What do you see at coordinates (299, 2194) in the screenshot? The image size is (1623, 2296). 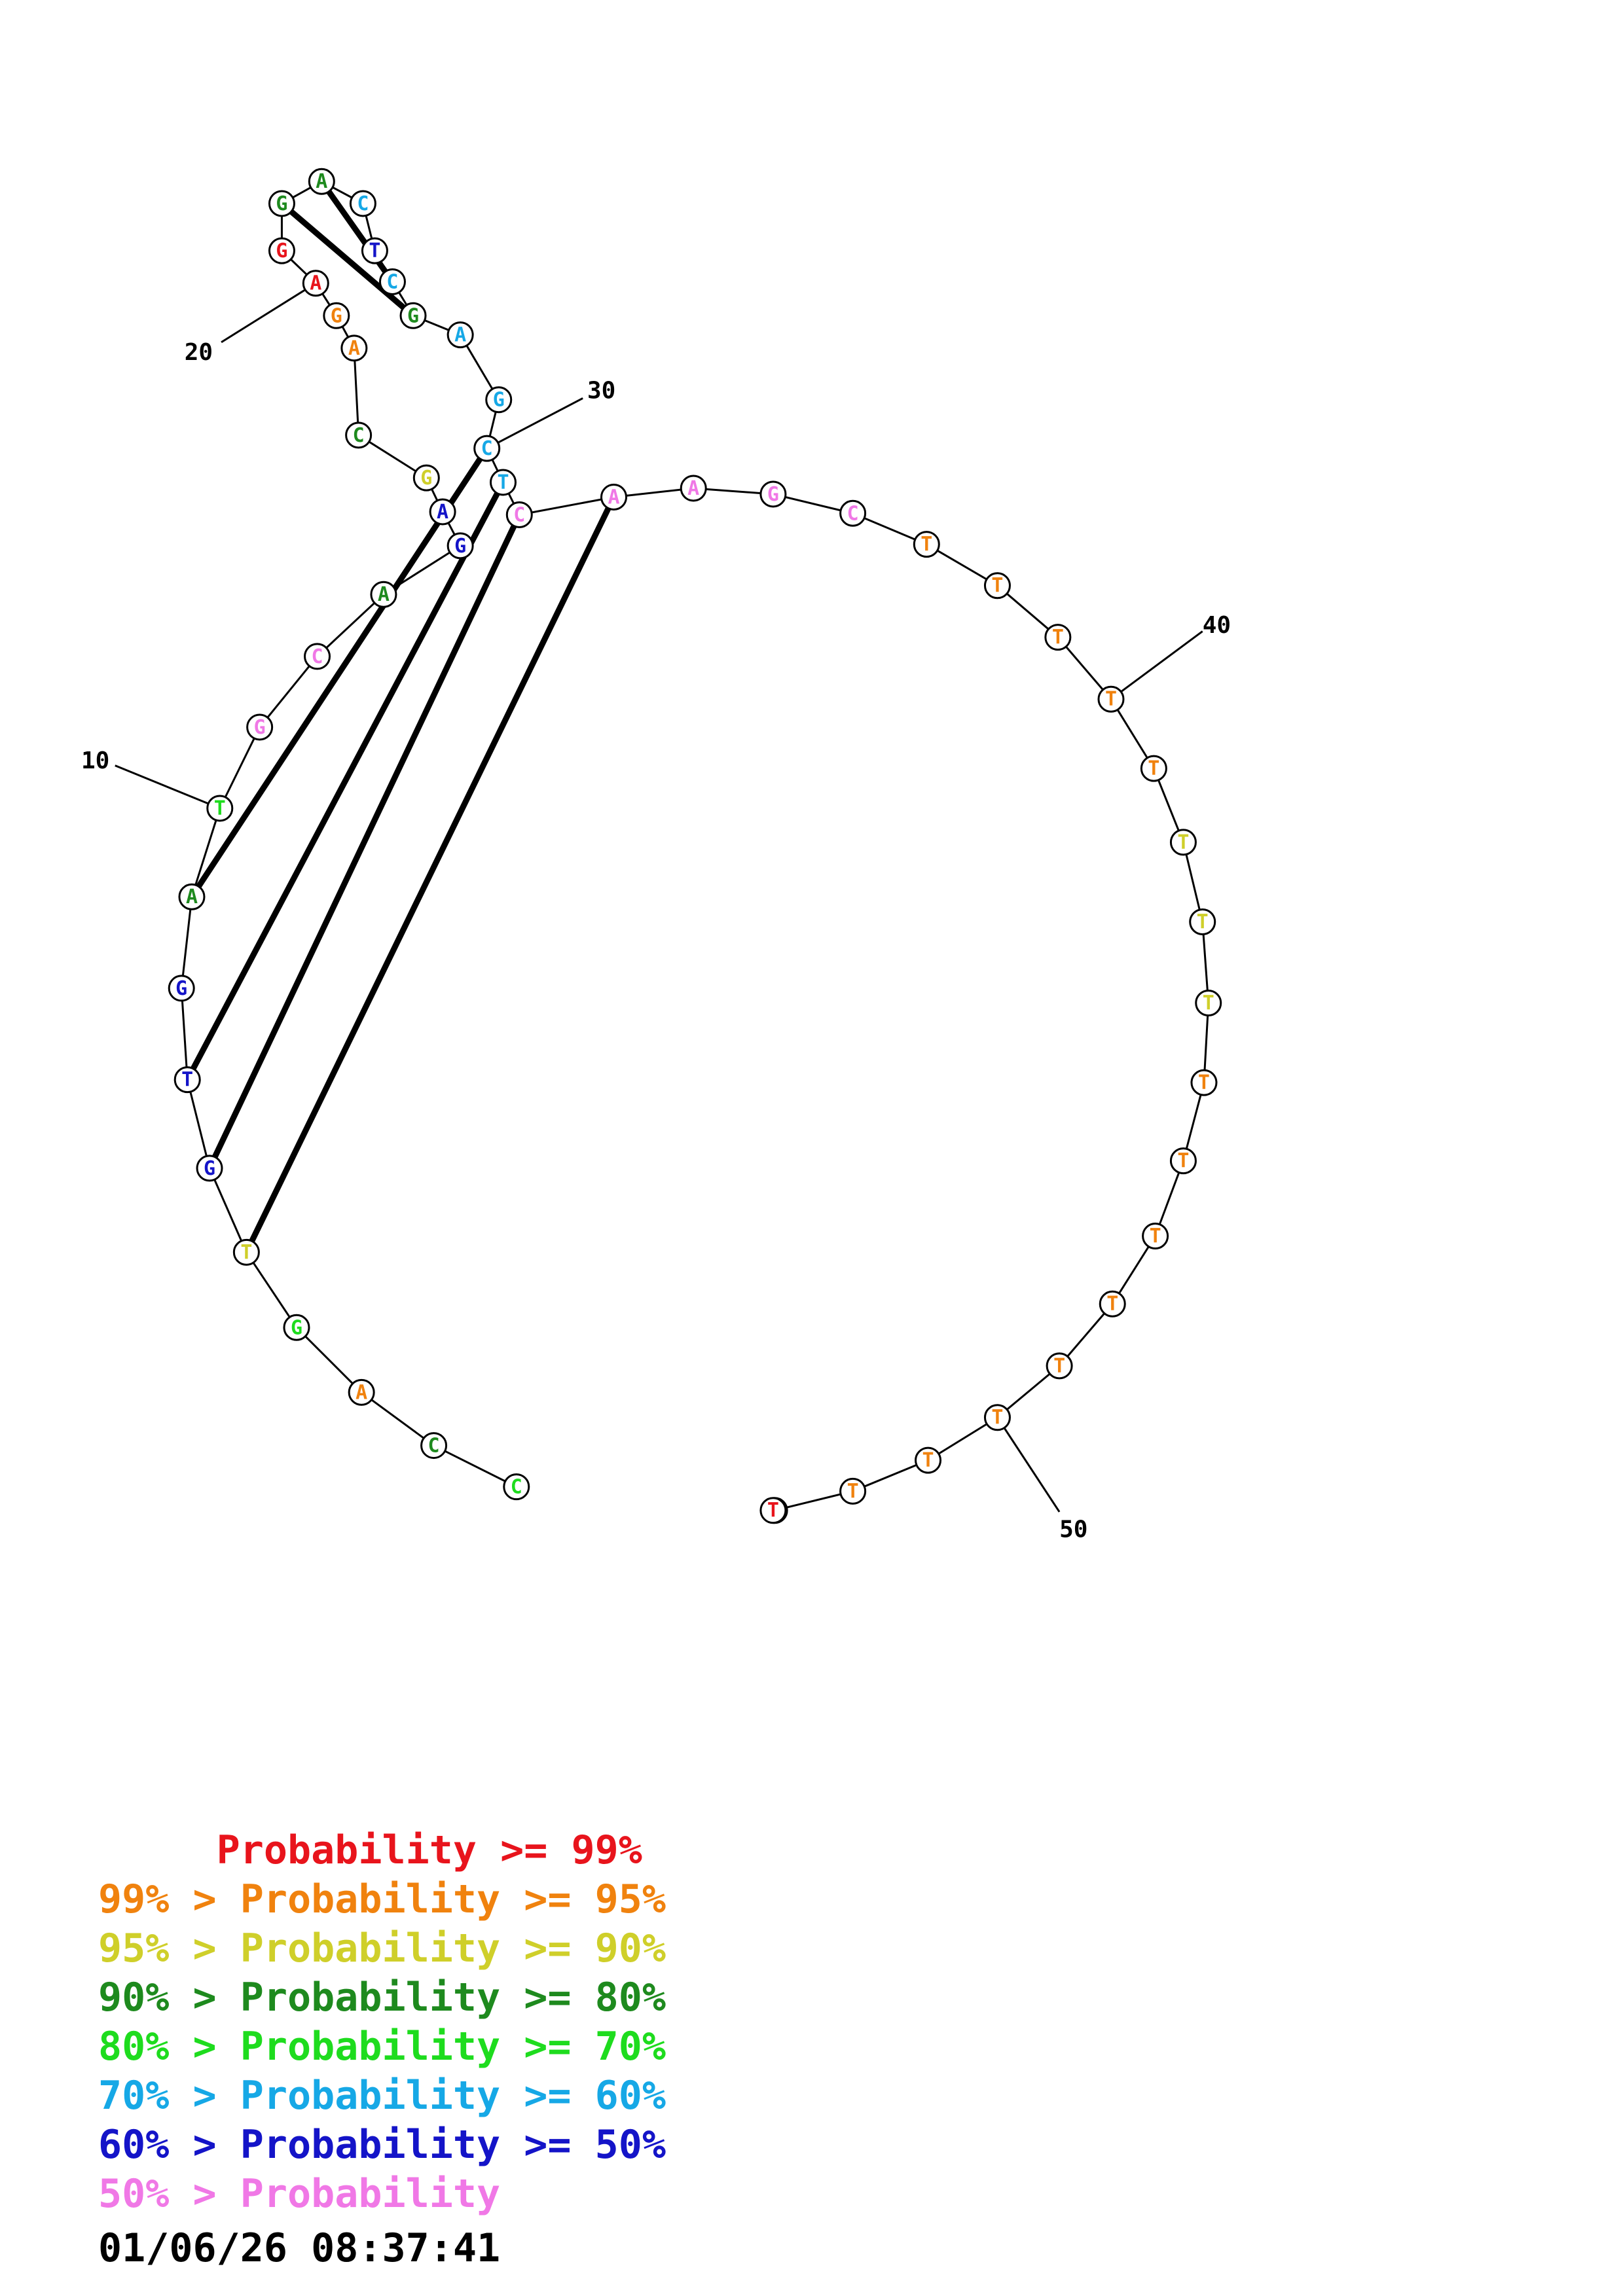 I see `legend-line: 50% > Probability` at bounding box center [299, 2194].